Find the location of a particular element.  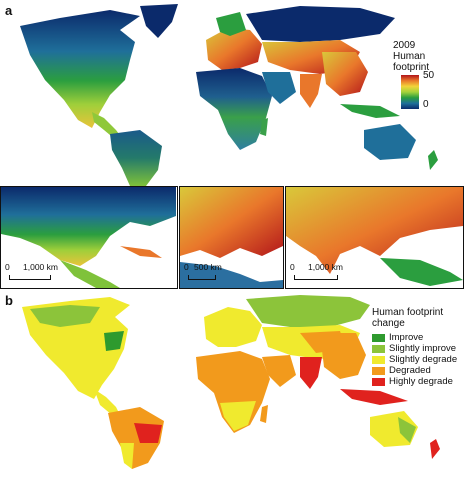

b-north-america-improve is located at coordinates (65, 316).